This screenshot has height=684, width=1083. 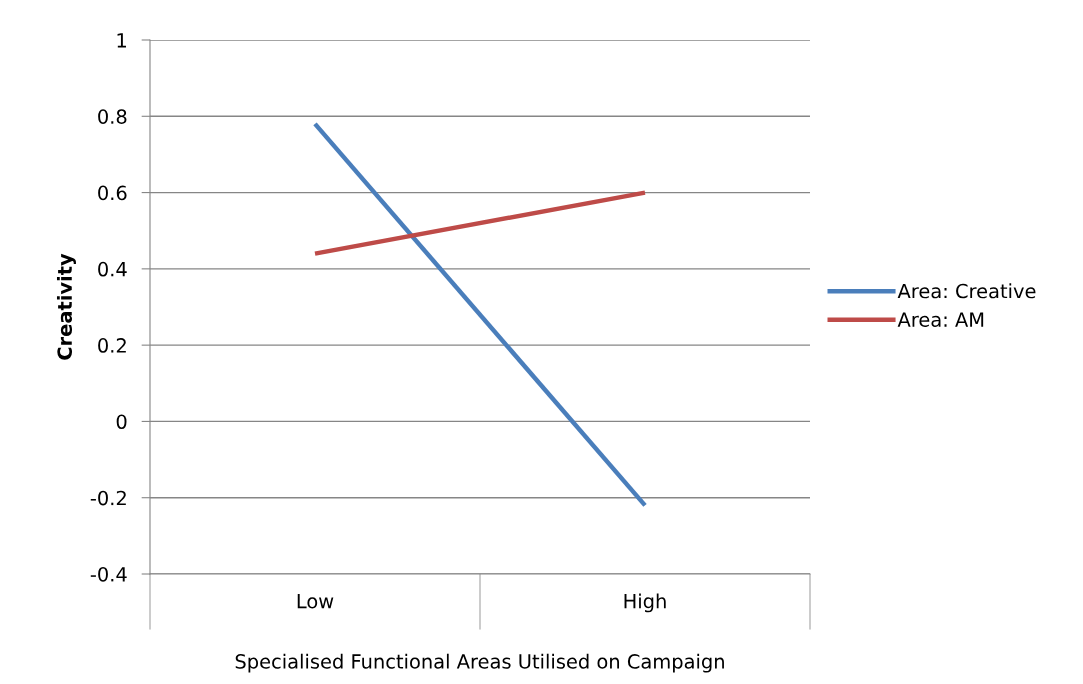 What do you see at coordinates (966, 291) in the screenshot?
I see `legend-label: Area: Creative` at bounding box center [966, 291].